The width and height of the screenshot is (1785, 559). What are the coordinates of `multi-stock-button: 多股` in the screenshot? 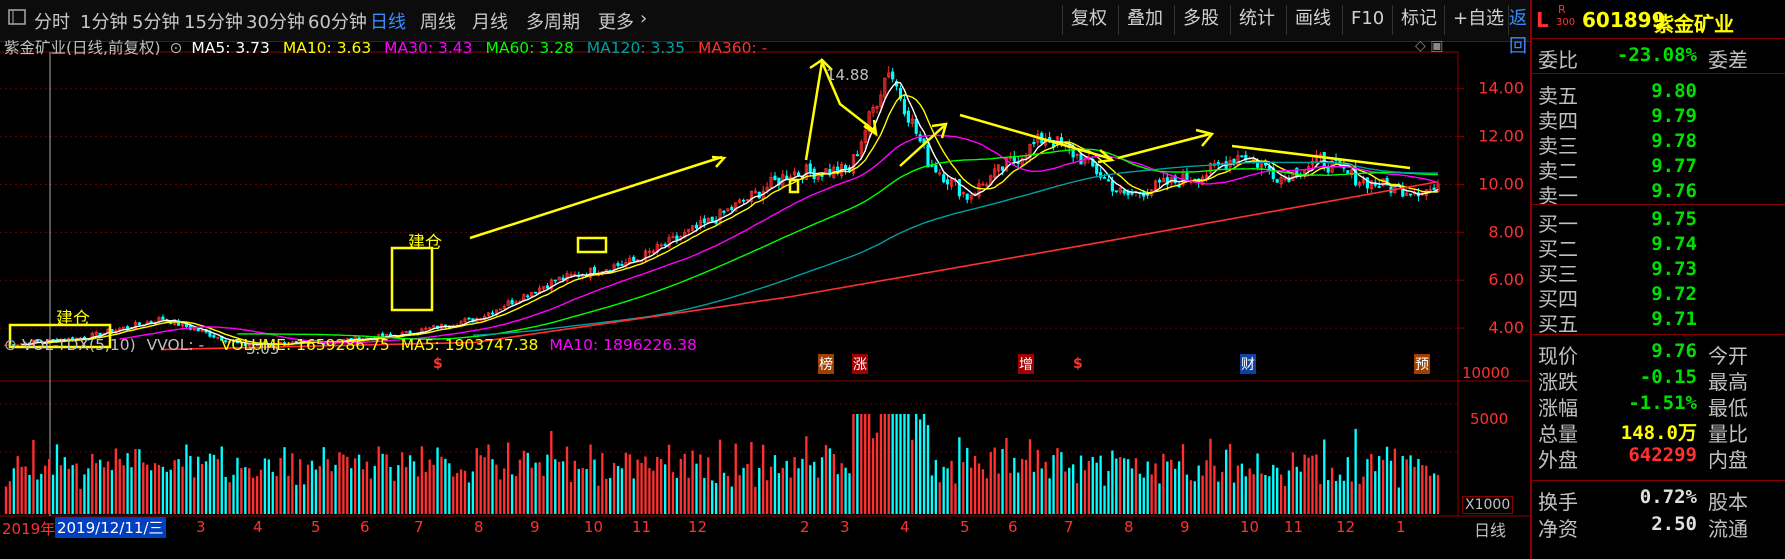 It's located at (1200, 20).